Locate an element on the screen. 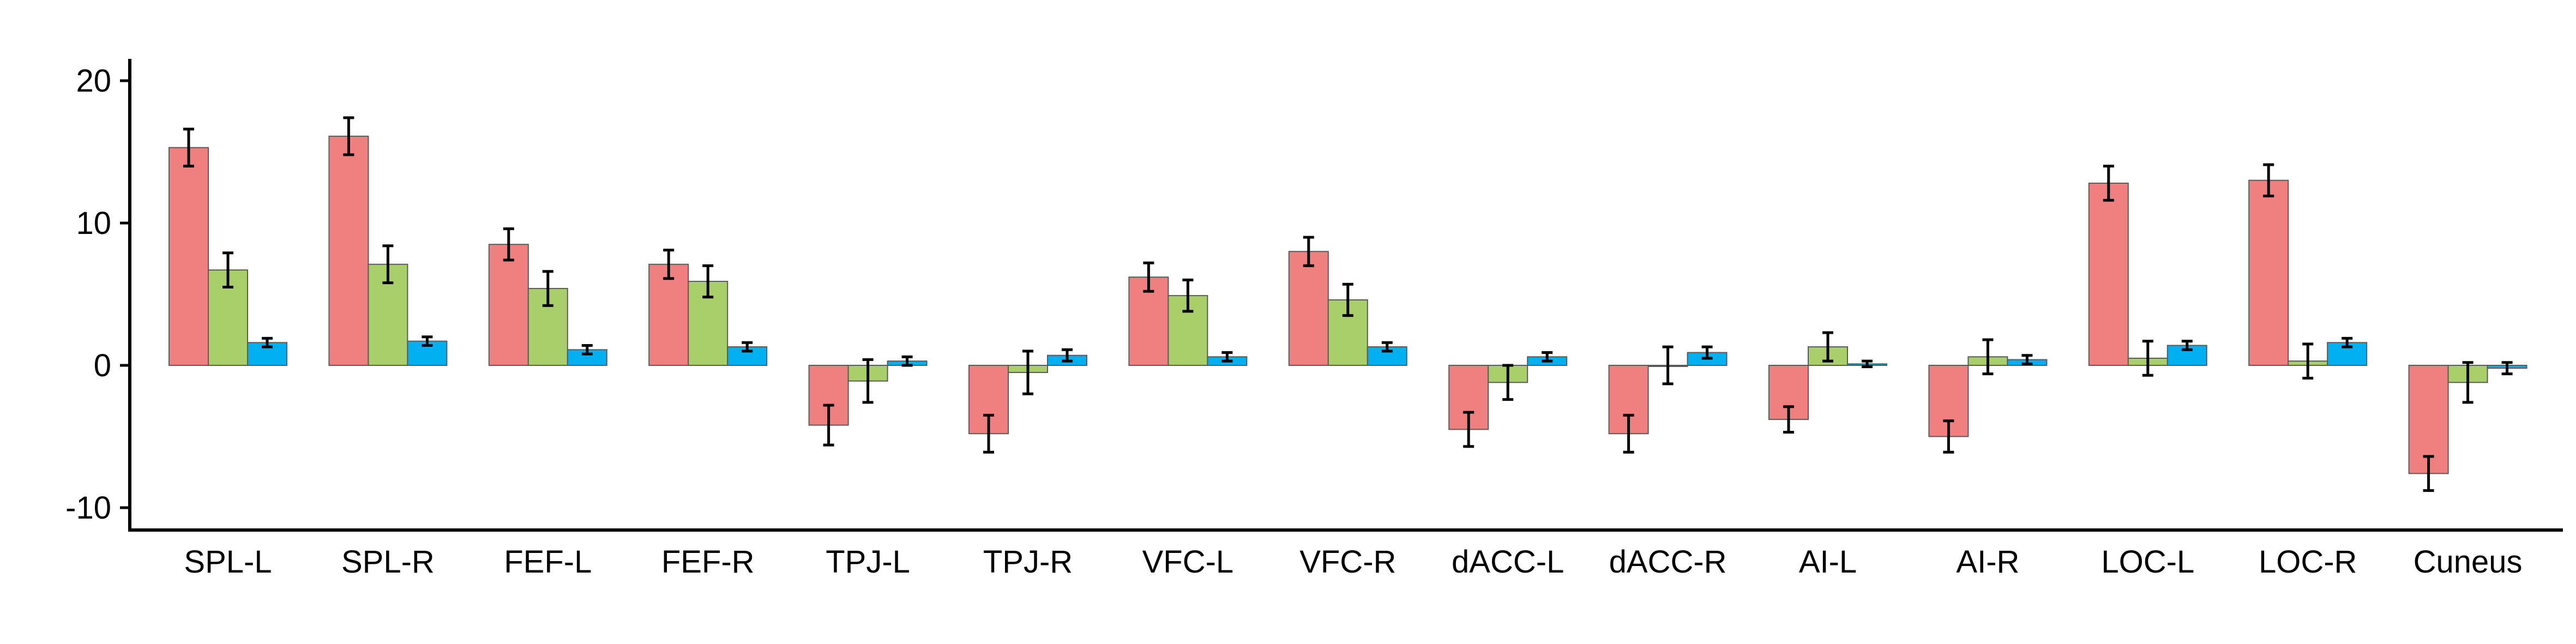 Image resolution: width=2576 pixels, height=644 pixels. bar-spl-l-s1 is located at coordinates (188, 256).